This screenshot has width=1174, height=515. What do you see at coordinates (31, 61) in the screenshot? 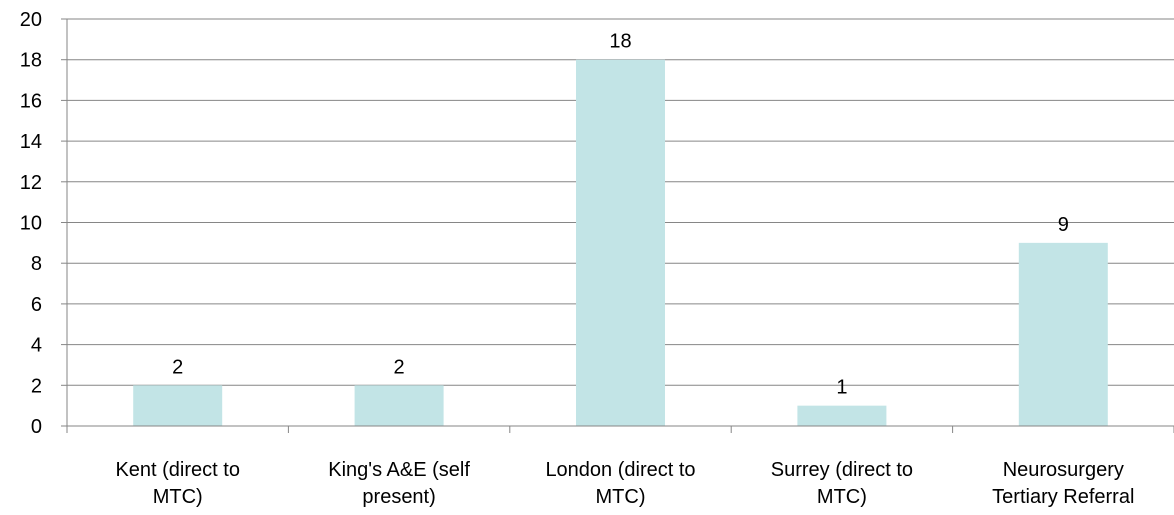
I see `y-tick-label: 18` at bounding box center [31, 61].